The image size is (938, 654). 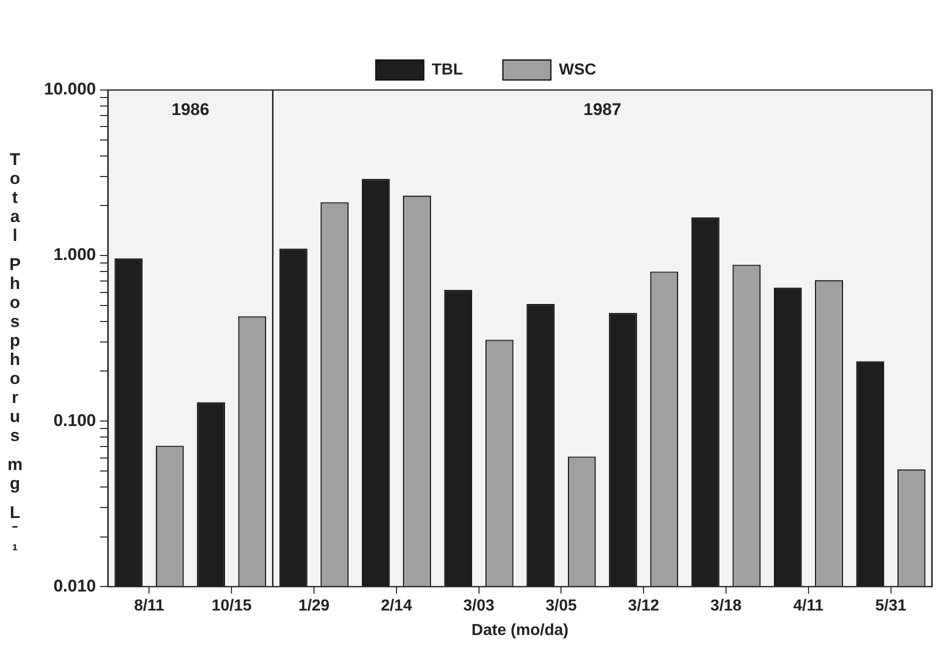 What do you see at coordinates (726, 606) in the screenshot?
I see `x-tick-label: 3/18` at bounding box center [726, 606].